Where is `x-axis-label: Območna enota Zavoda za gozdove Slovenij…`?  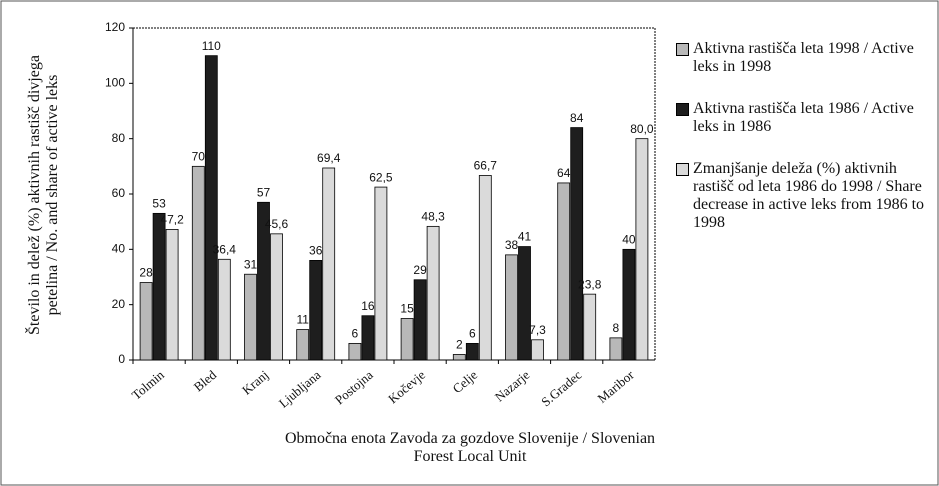 x-axis-label: Območna enota Zavoda za gozdove Slovenij… is located at coordinates (470, 447).